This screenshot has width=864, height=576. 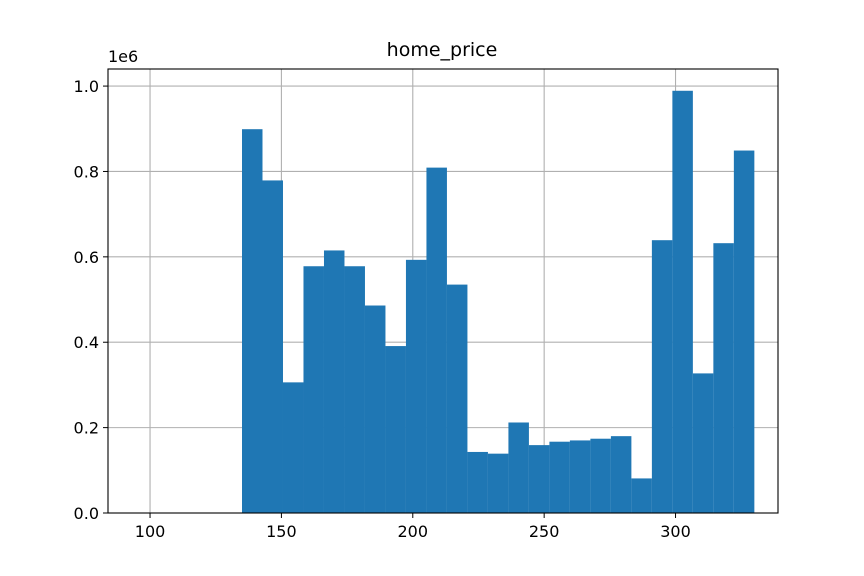 What do you see at coordinates (442, 50) in the screenshot?
I see `chart-title: home_price` at bounding box center [442, 50].